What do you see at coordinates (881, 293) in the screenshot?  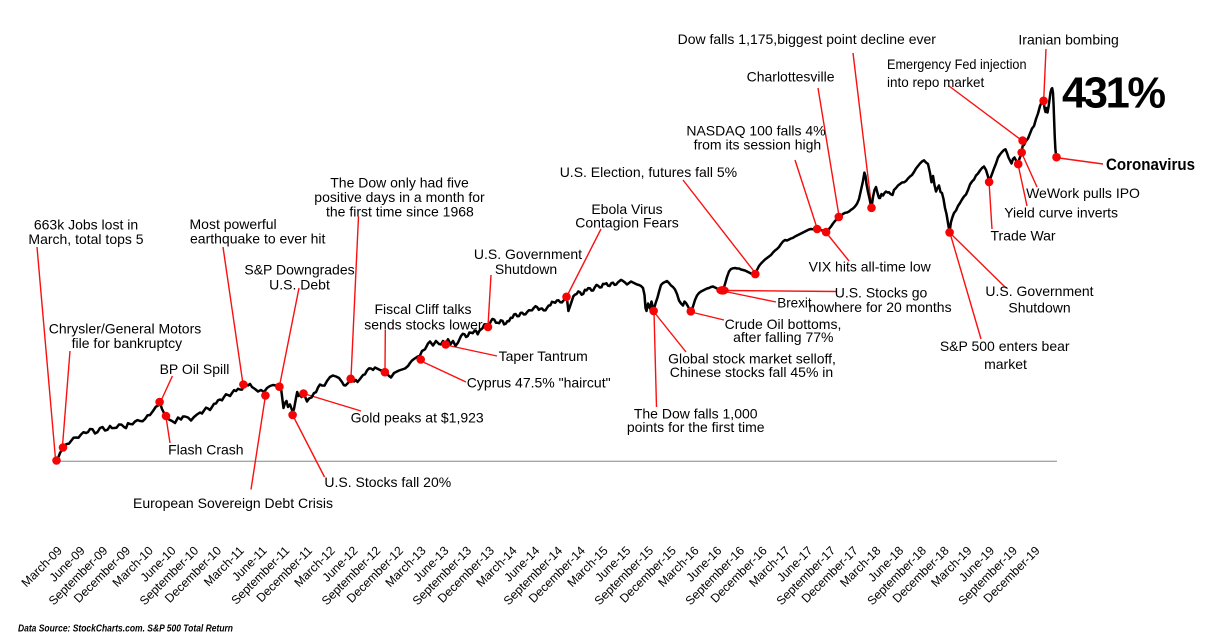 I see `svg-text: U.S. Stocks go` at bounding box center [881, 293].